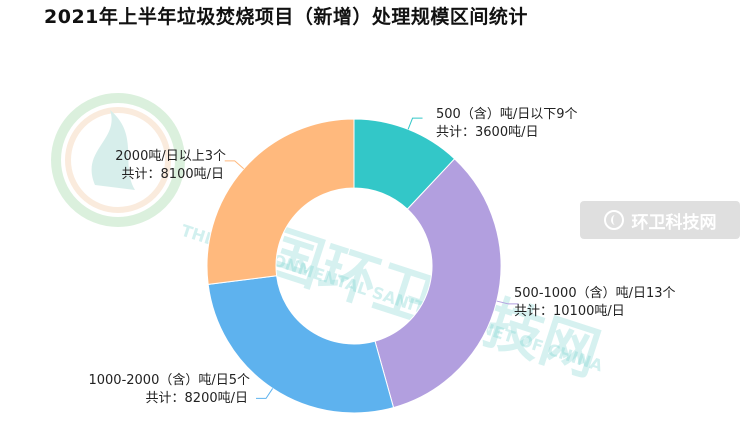 The image size is (750, 441). I want to click on slice-label-2: 500-1000（含）吨/日13个, so click(595, 293).